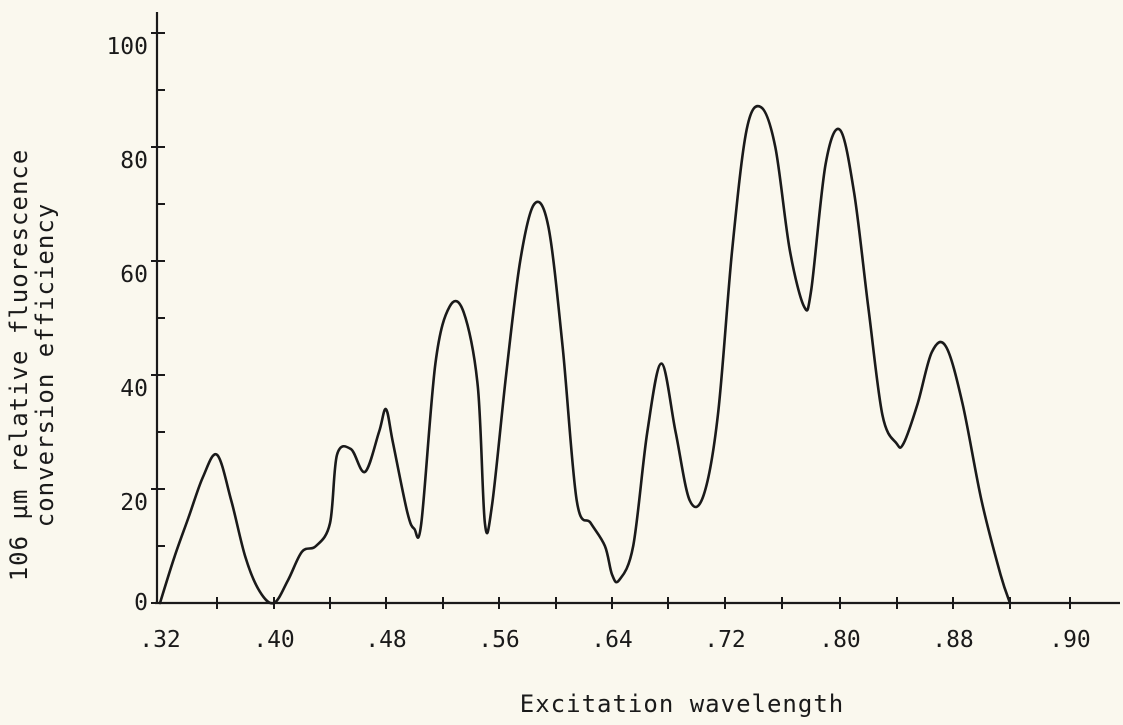  Describe the element at coordinates (134, 389) in the screenshot. I see `y-tick-label: 40` at that location.